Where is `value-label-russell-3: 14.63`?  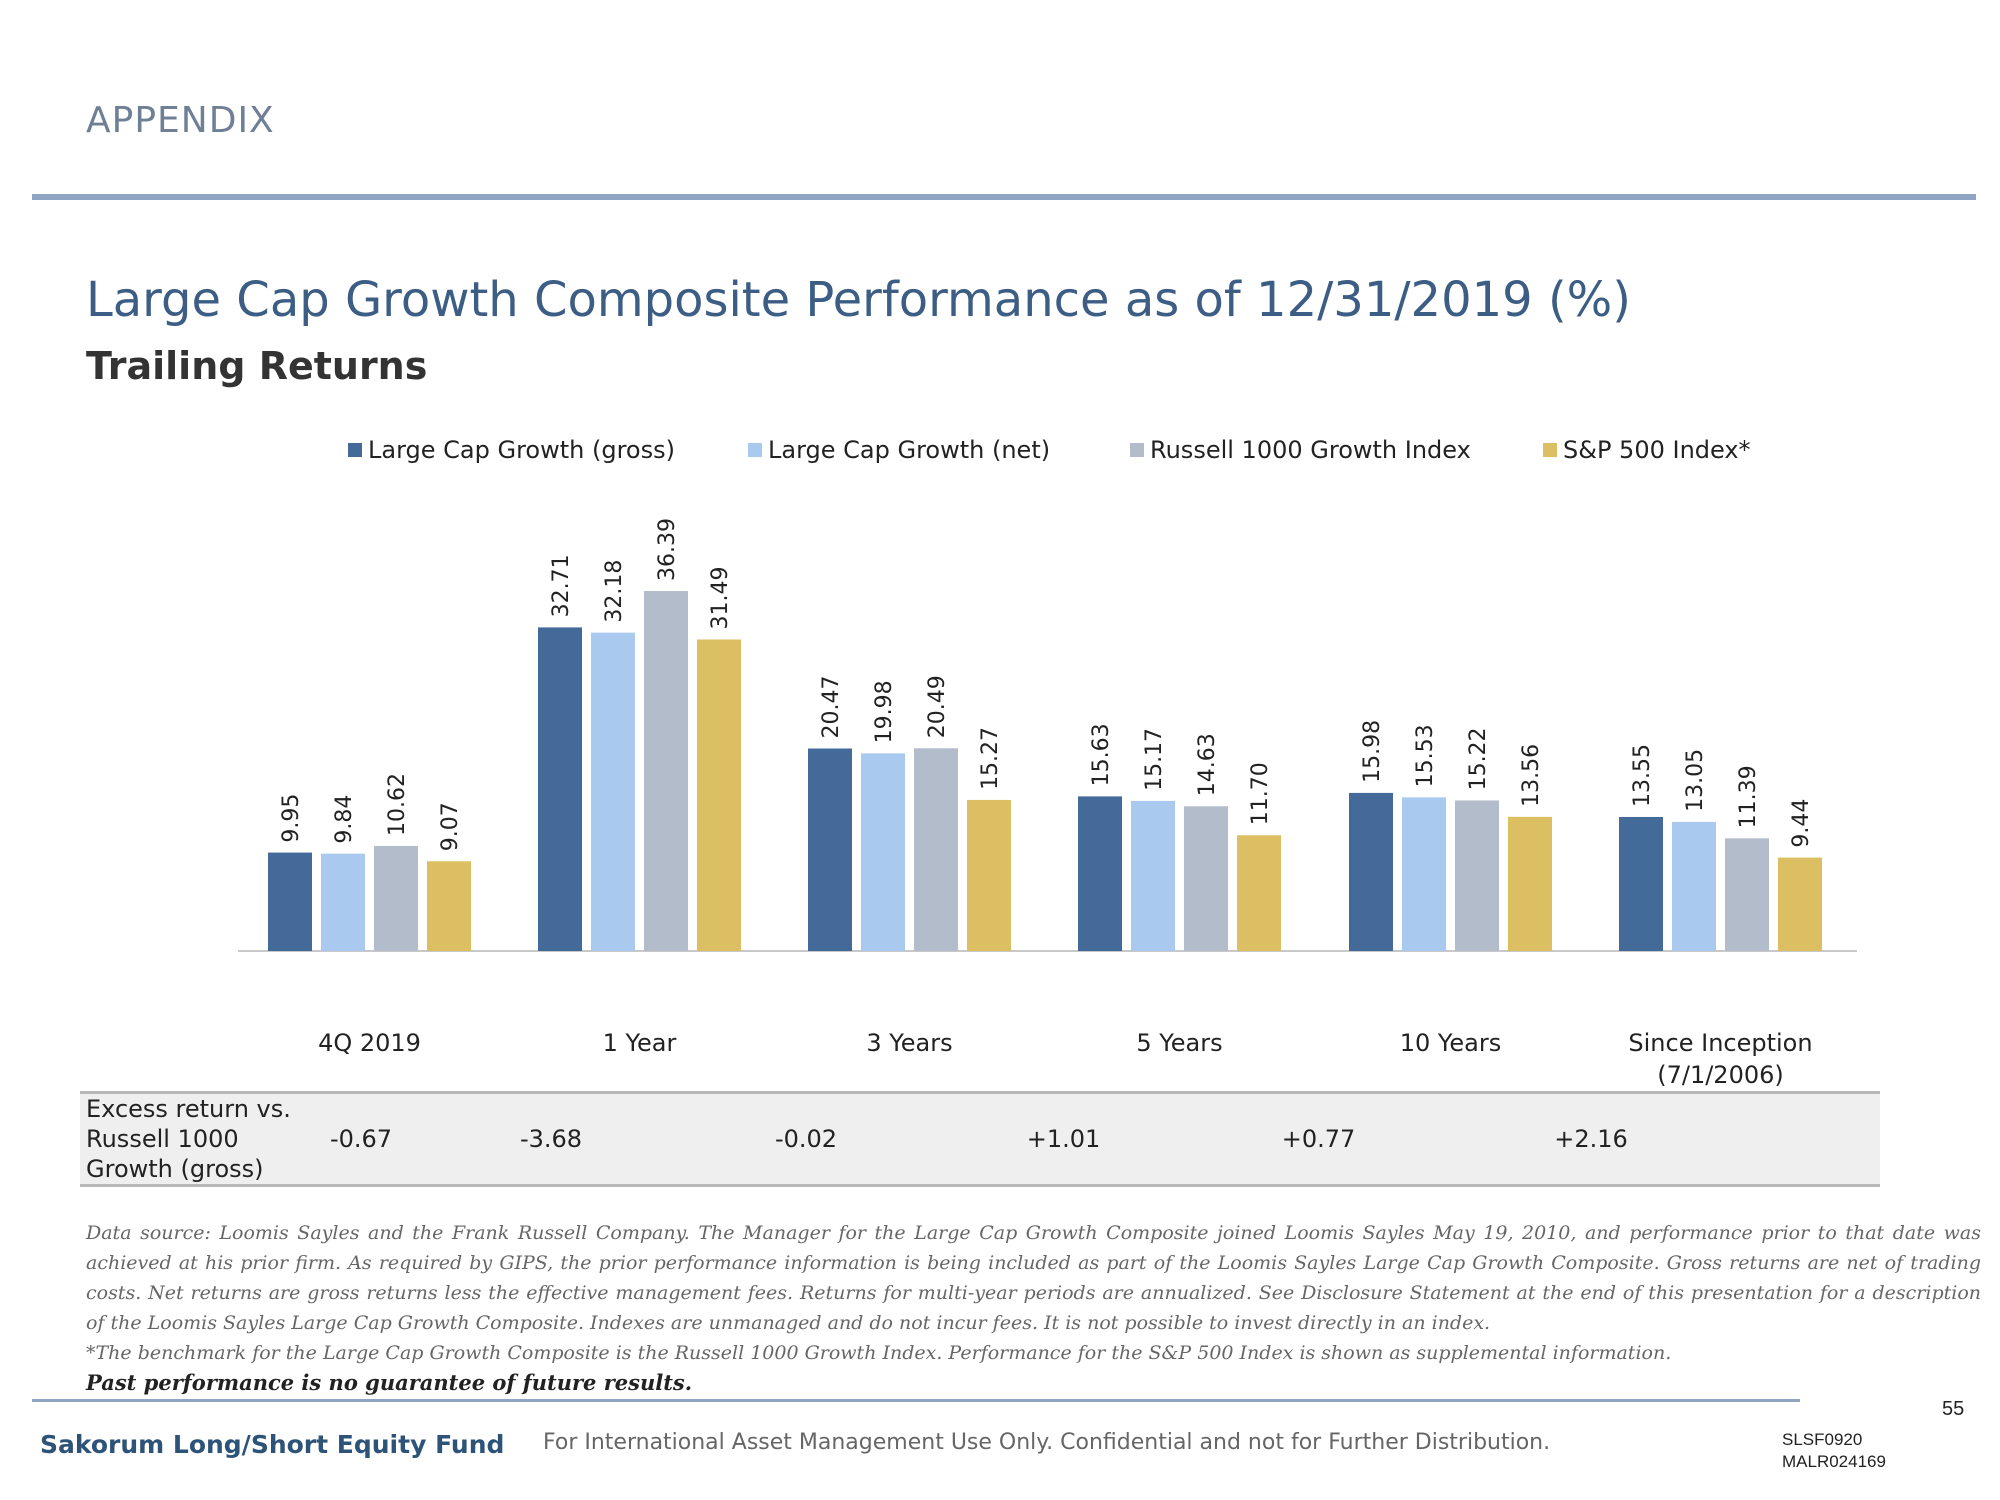
value-label-russell-3: 14.63 is located at coordinates (1207, 764).